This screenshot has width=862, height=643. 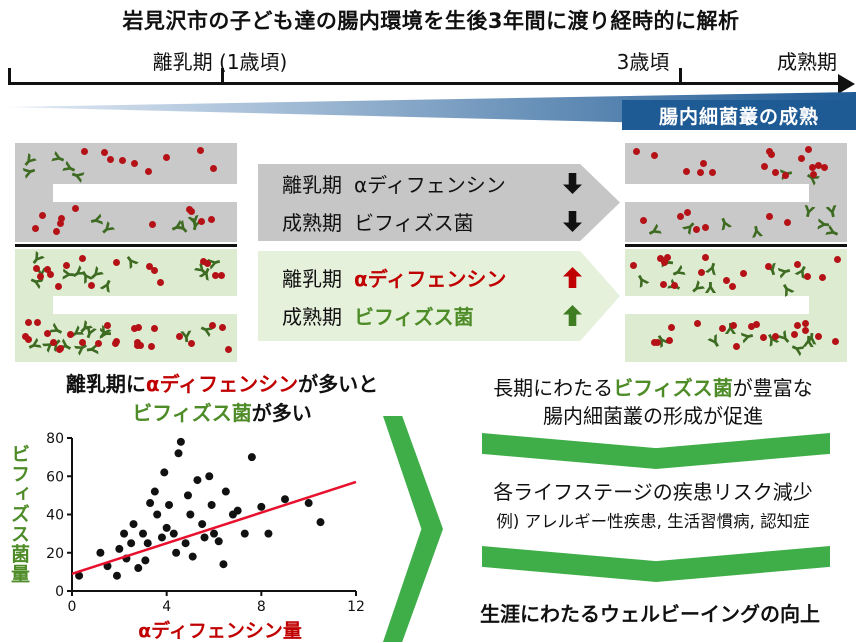 I want to click on bifidus-keyword: ビフィズス菌, so click(x=192, y=413).